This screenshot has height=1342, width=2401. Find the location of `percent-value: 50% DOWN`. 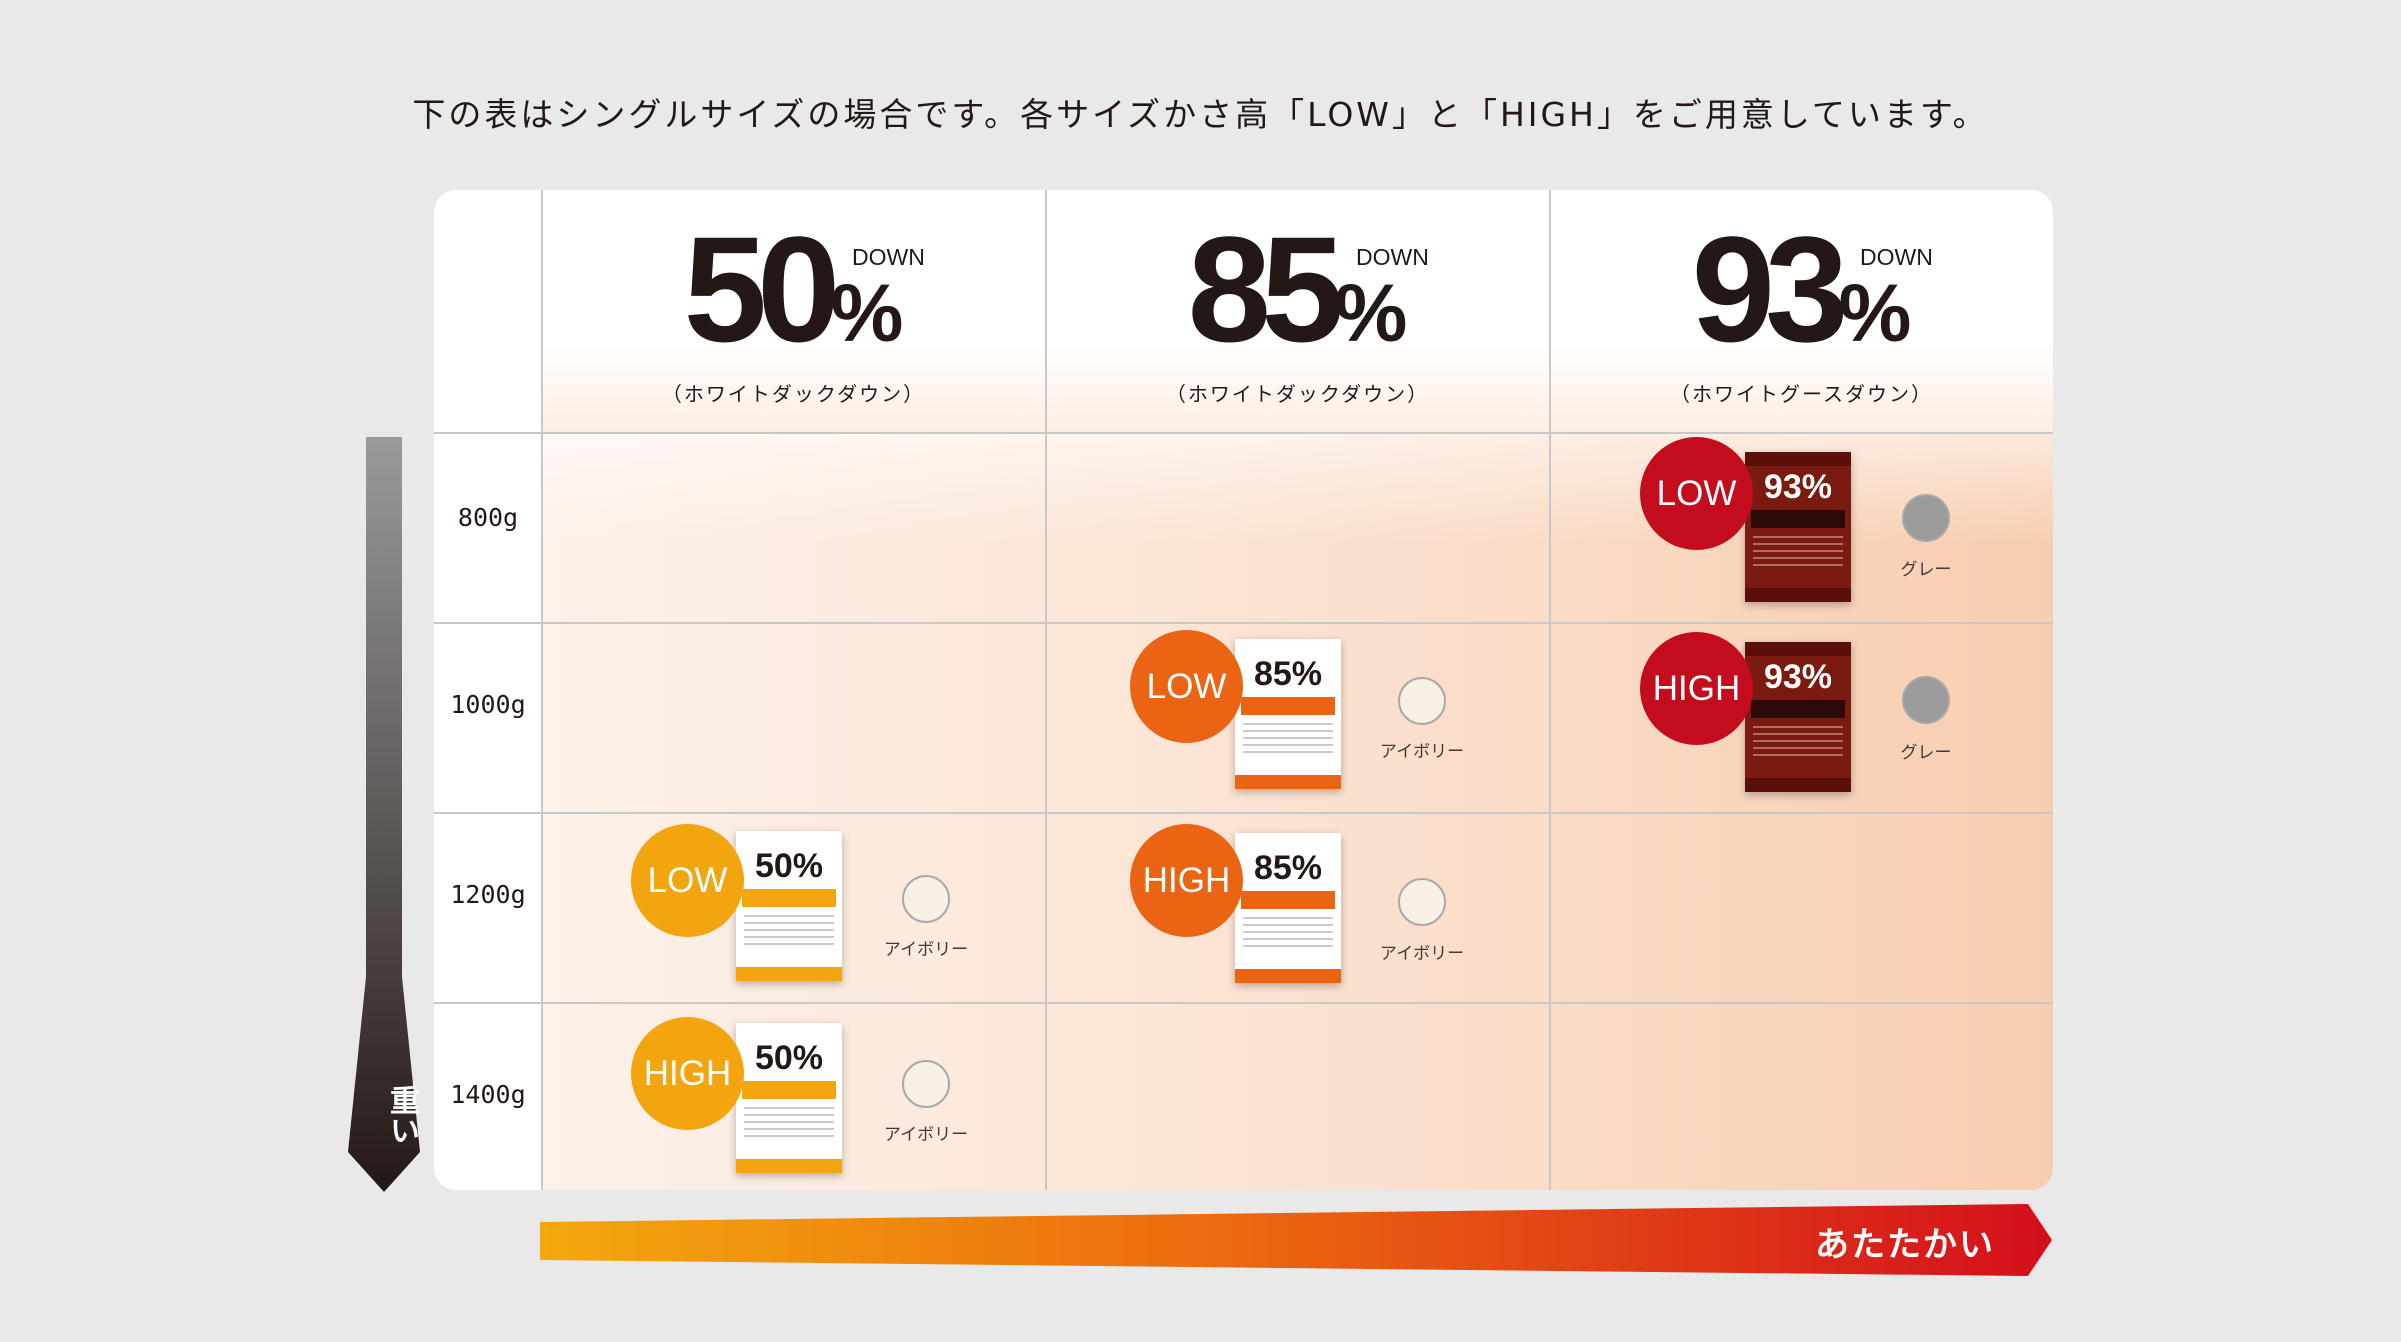

percent-value: 50% DOWN is located at coordinates (793, 289).